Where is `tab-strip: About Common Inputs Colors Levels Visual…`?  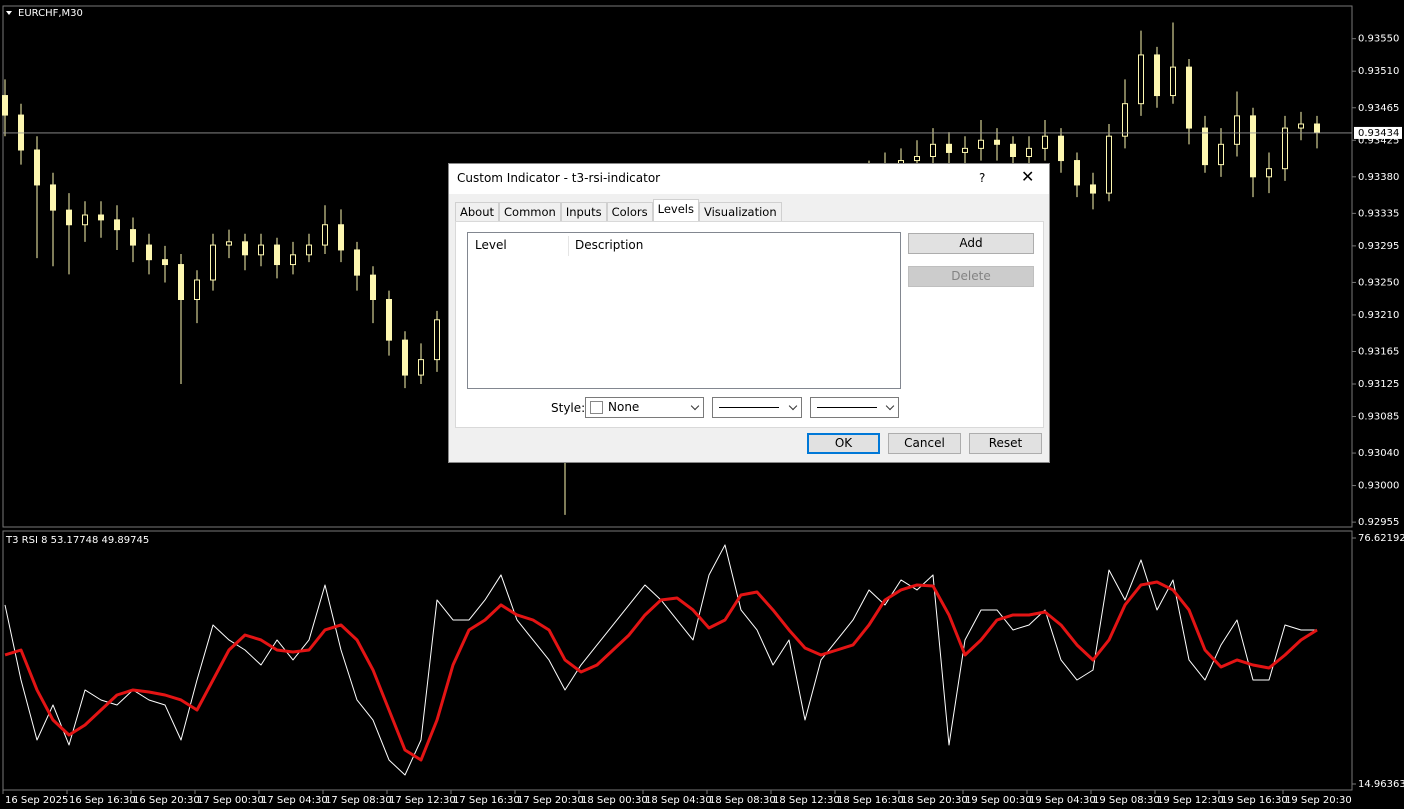 tab-strip: About Common Inputs Colors Levels Visual… is located at coordinates (618, 210).